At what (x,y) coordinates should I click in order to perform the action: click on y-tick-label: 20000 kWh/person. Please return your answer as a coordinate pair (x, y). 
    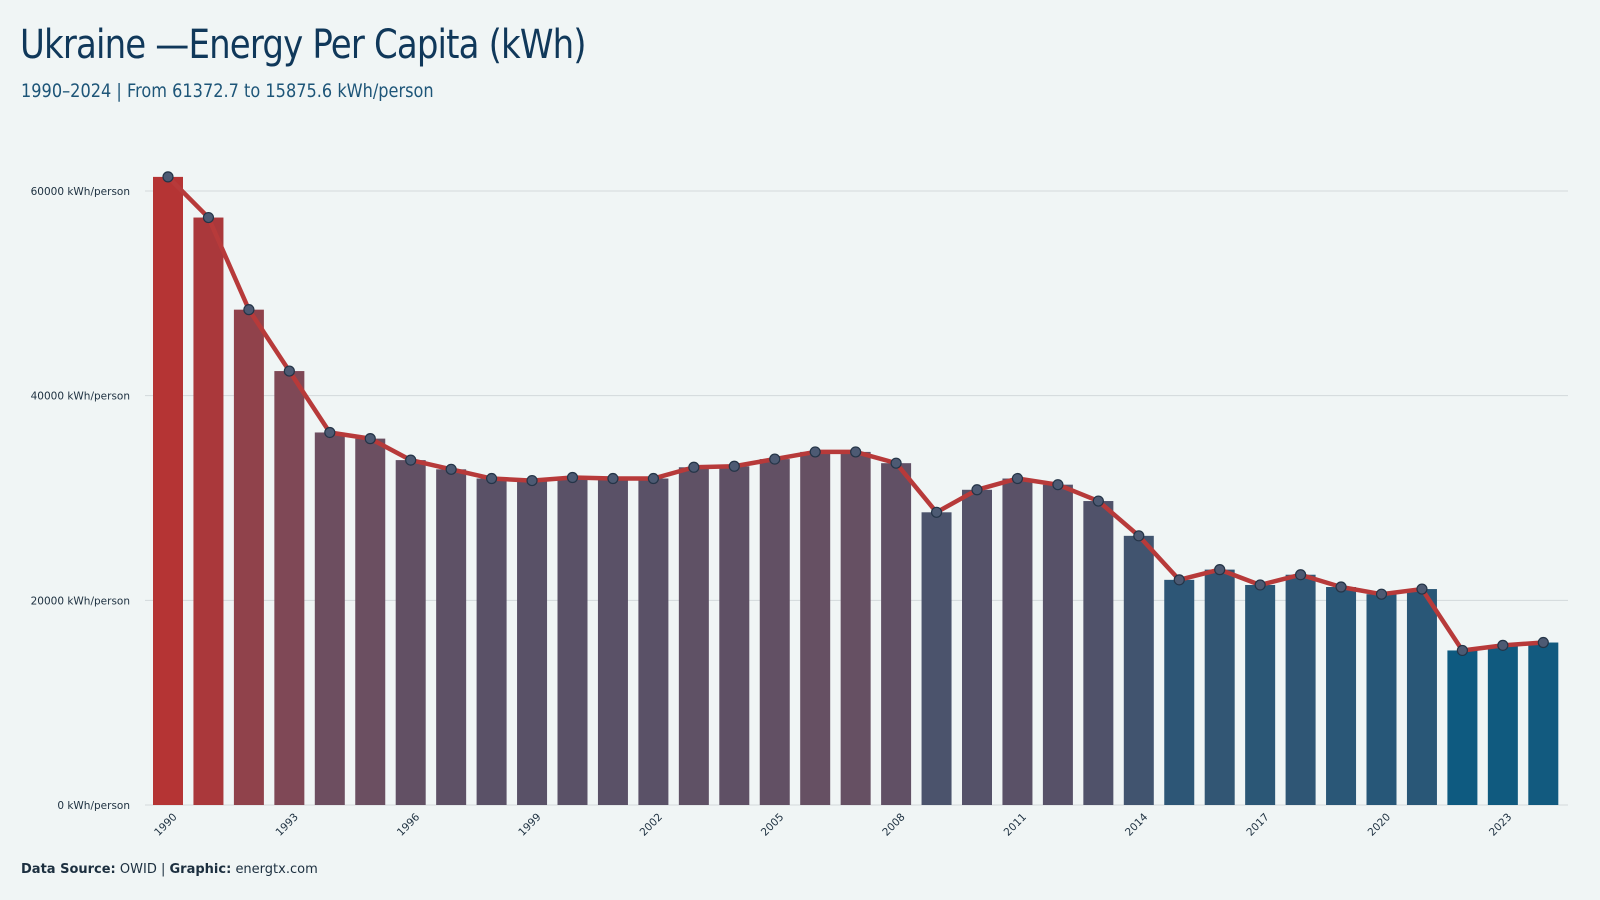
    Looking at the image, I should click on (80, 601).